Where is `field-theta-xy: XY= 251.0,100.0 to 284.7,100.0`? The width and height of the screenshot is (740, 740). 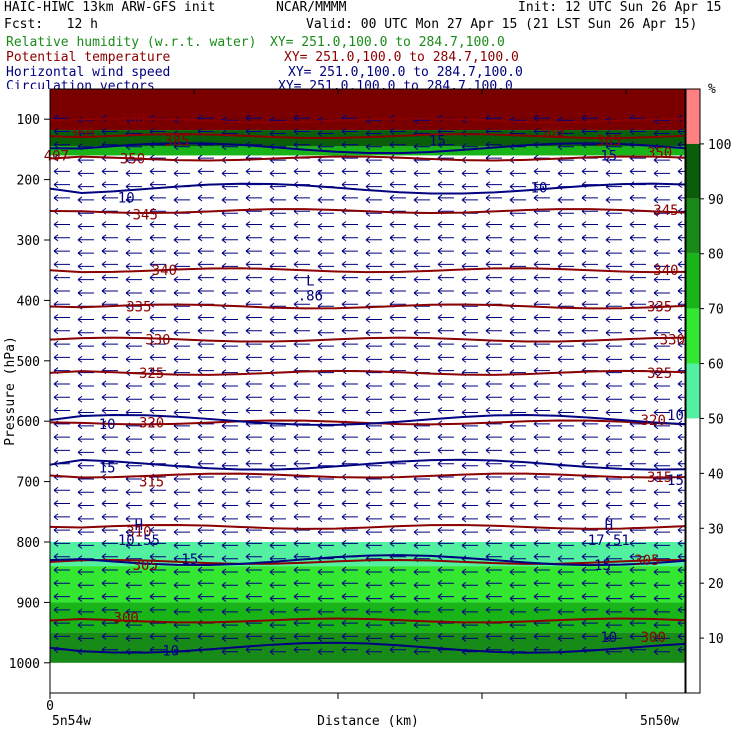
field-theta-xy: XY= 251.0,100.0 to 284.7,100.0 is located at coordinates (401, 57).